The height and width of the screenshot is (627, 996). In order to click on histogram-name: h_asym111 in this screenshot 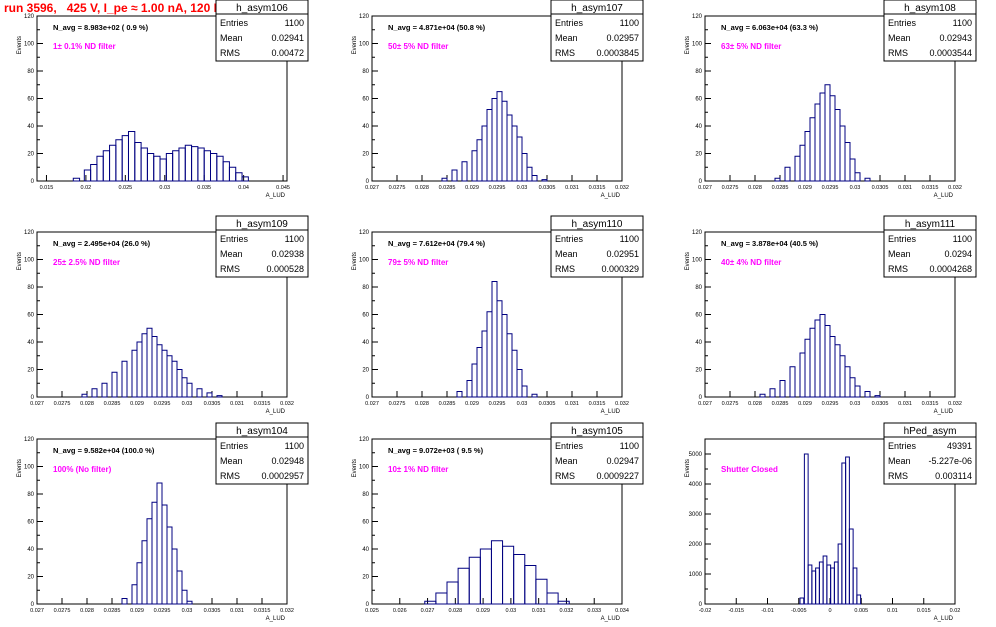, I will do `click(930, 224)`.